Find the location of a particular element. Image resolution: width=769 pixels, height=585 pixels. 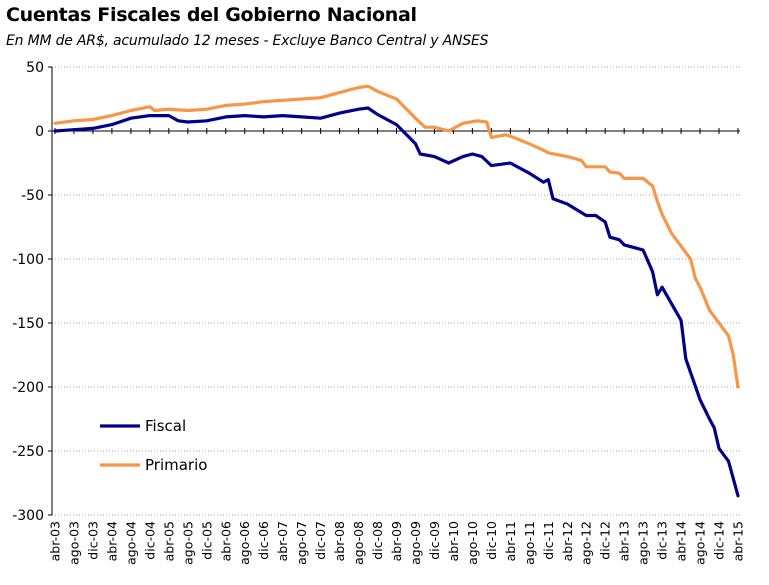

x-tick-label: ago-07 is located at coordinates (301, 543).